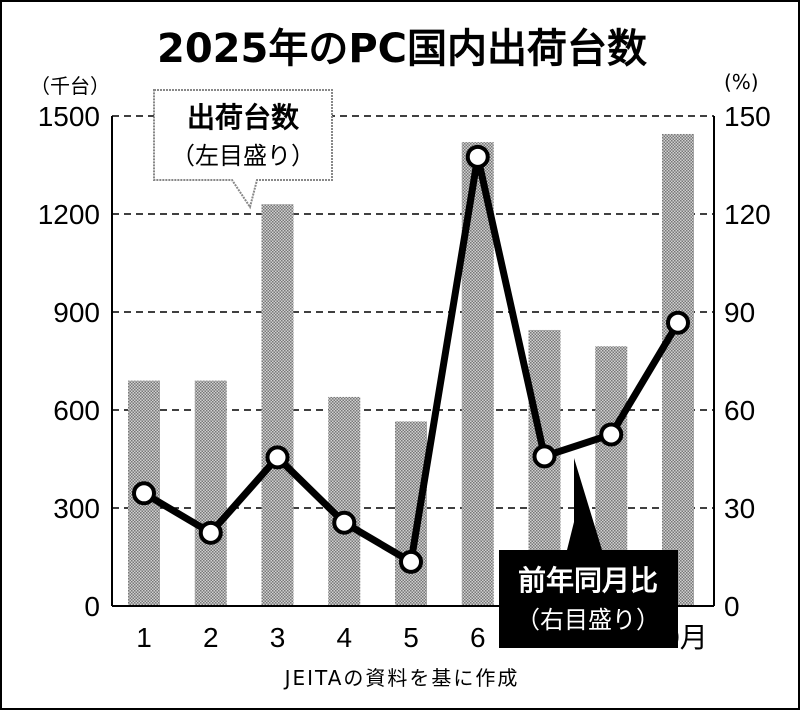  Describe the element at coordinates (739, 508) in the screenshot. I see `right-tick-label: 30` at that location.